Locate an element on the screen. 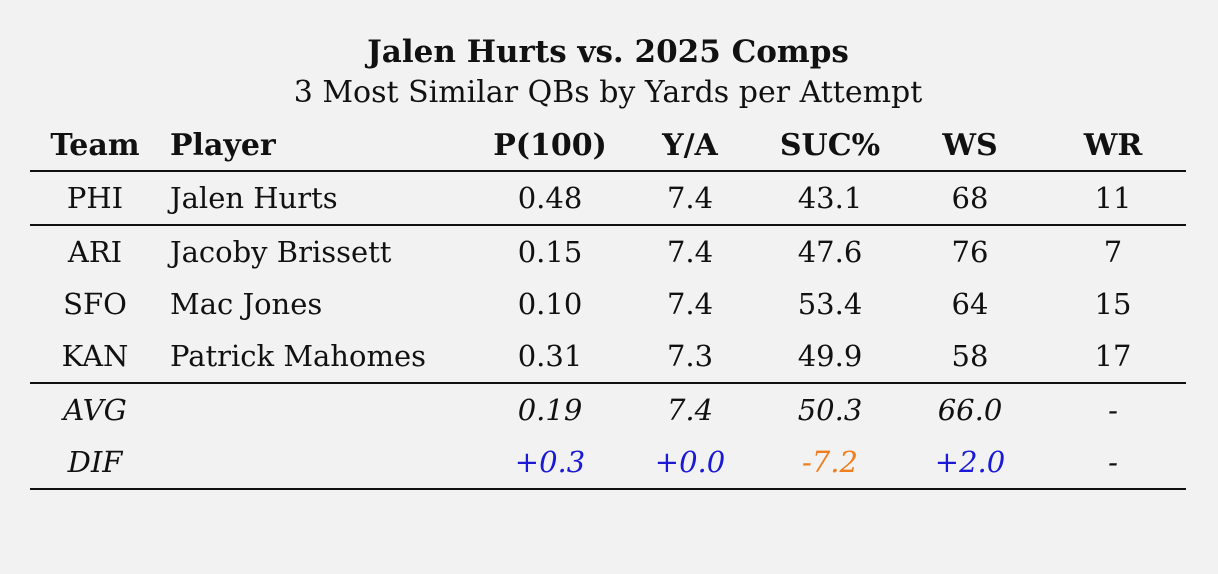  ws-cell: 68 is located at coordinates (970, 198).